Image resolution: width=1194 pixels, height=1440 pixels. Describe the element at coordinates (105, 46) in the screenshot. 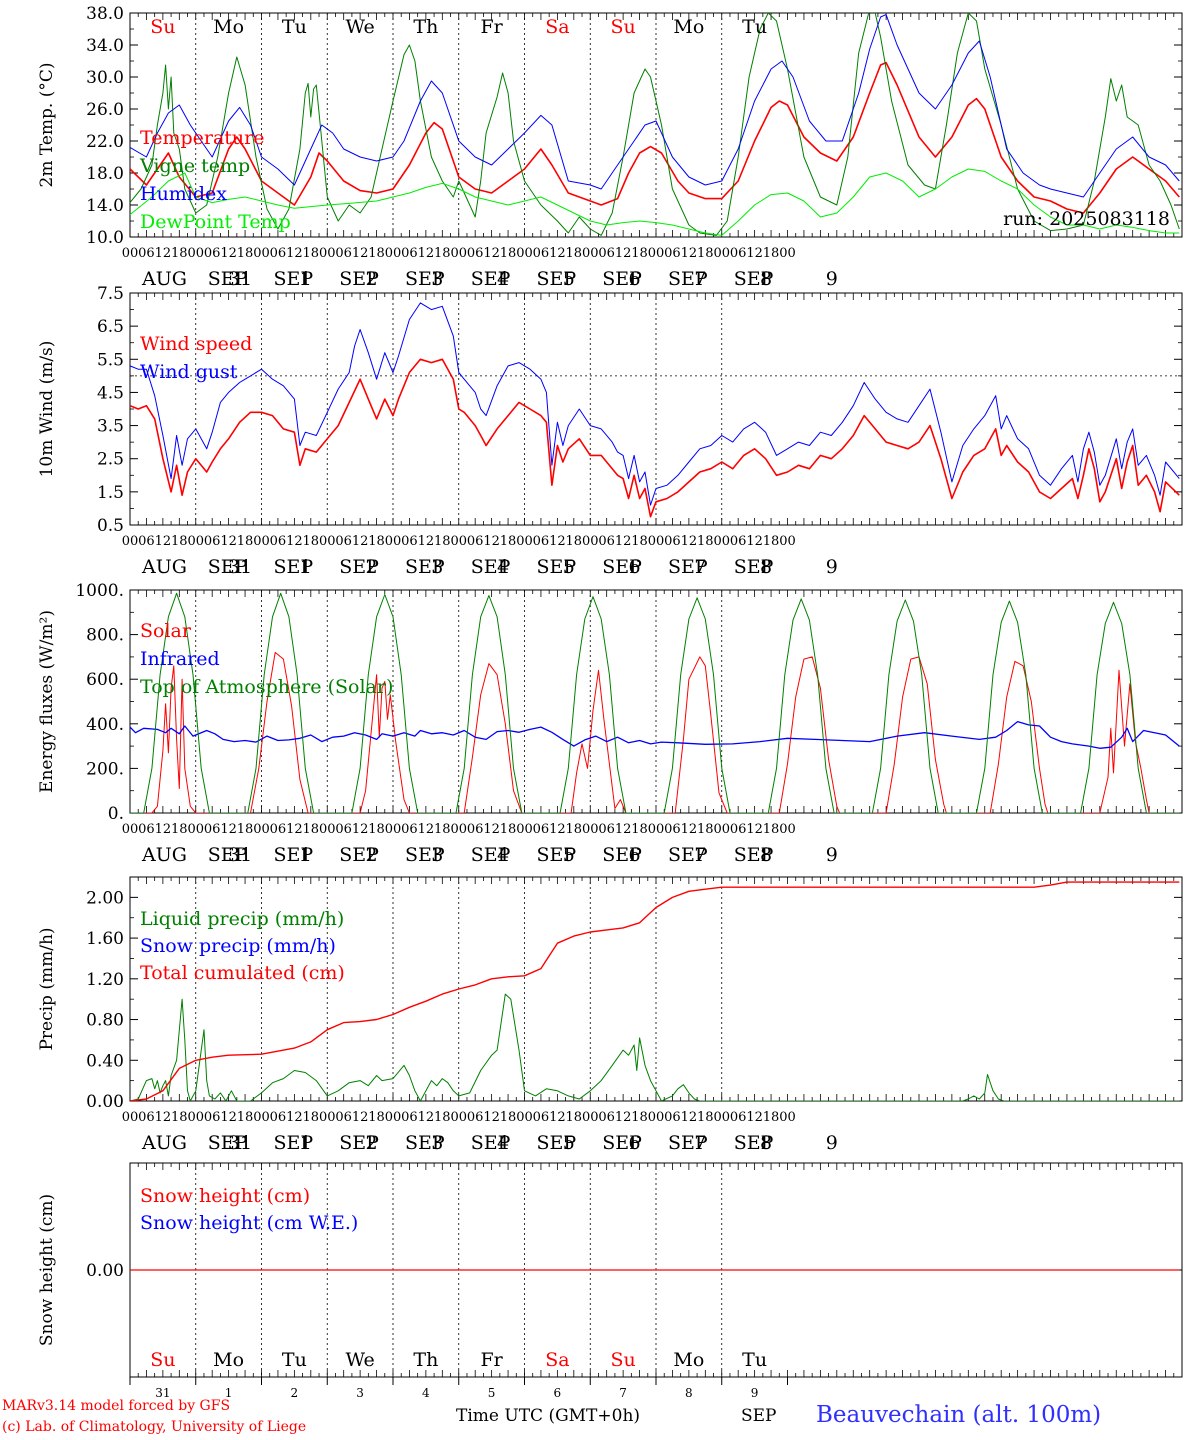

I see `y-tick-label: 34.0` at that location.